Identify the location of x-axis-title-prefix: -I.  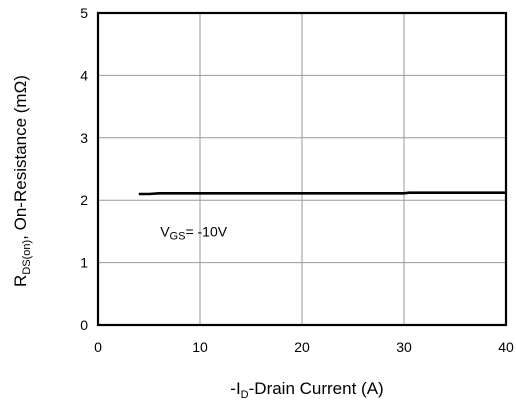
(235, 388).